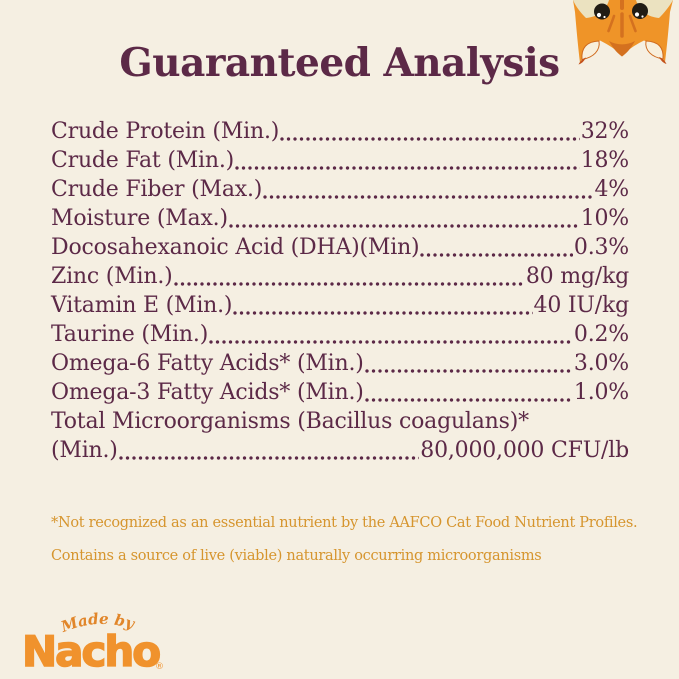 The width and height of the screenshot is (679, 679). Describe the element at coordinates (340, 160) in the screenshot. I see `analysis-row: Crude Fat (Min.) 18%` at that location.